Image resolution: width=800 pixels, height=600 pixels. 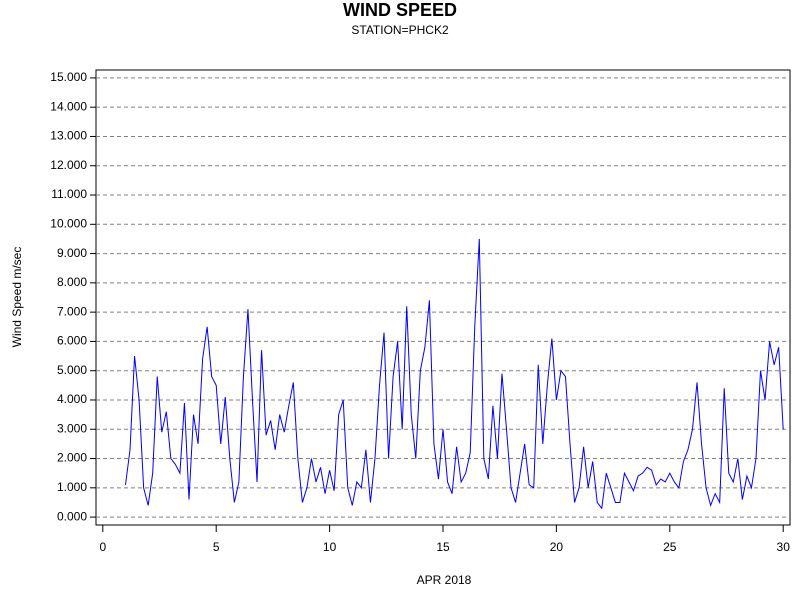 I want to click on y-tick-label: 8.000, so click(x=72, y=282).